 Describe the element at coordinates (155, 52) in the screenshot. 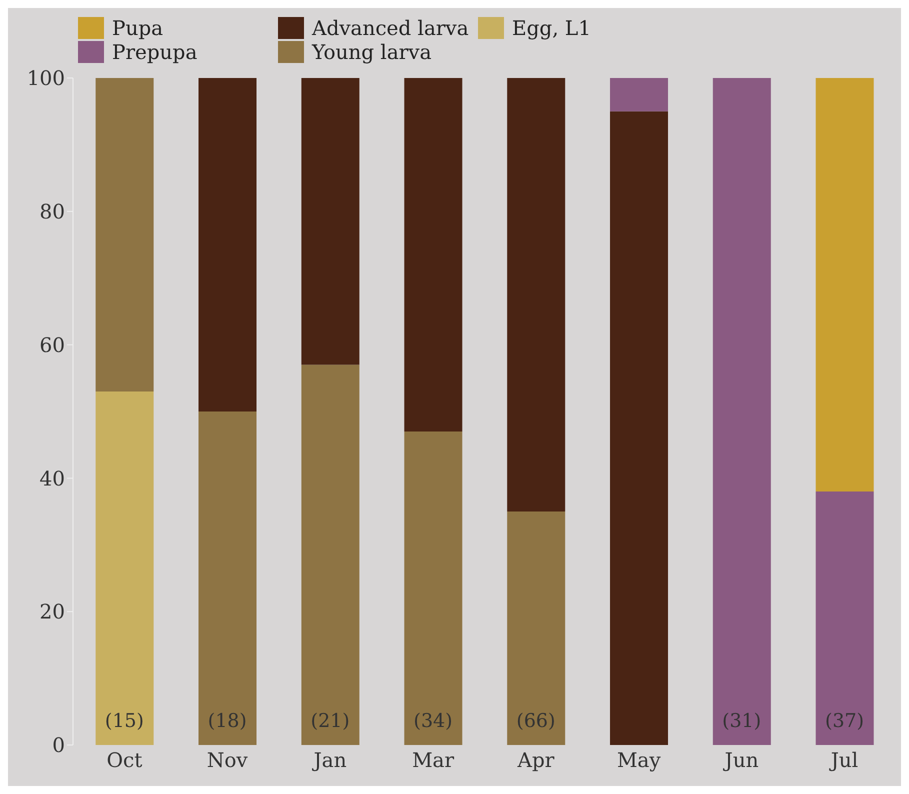

I see `legend-label: Prepupa` at that location.